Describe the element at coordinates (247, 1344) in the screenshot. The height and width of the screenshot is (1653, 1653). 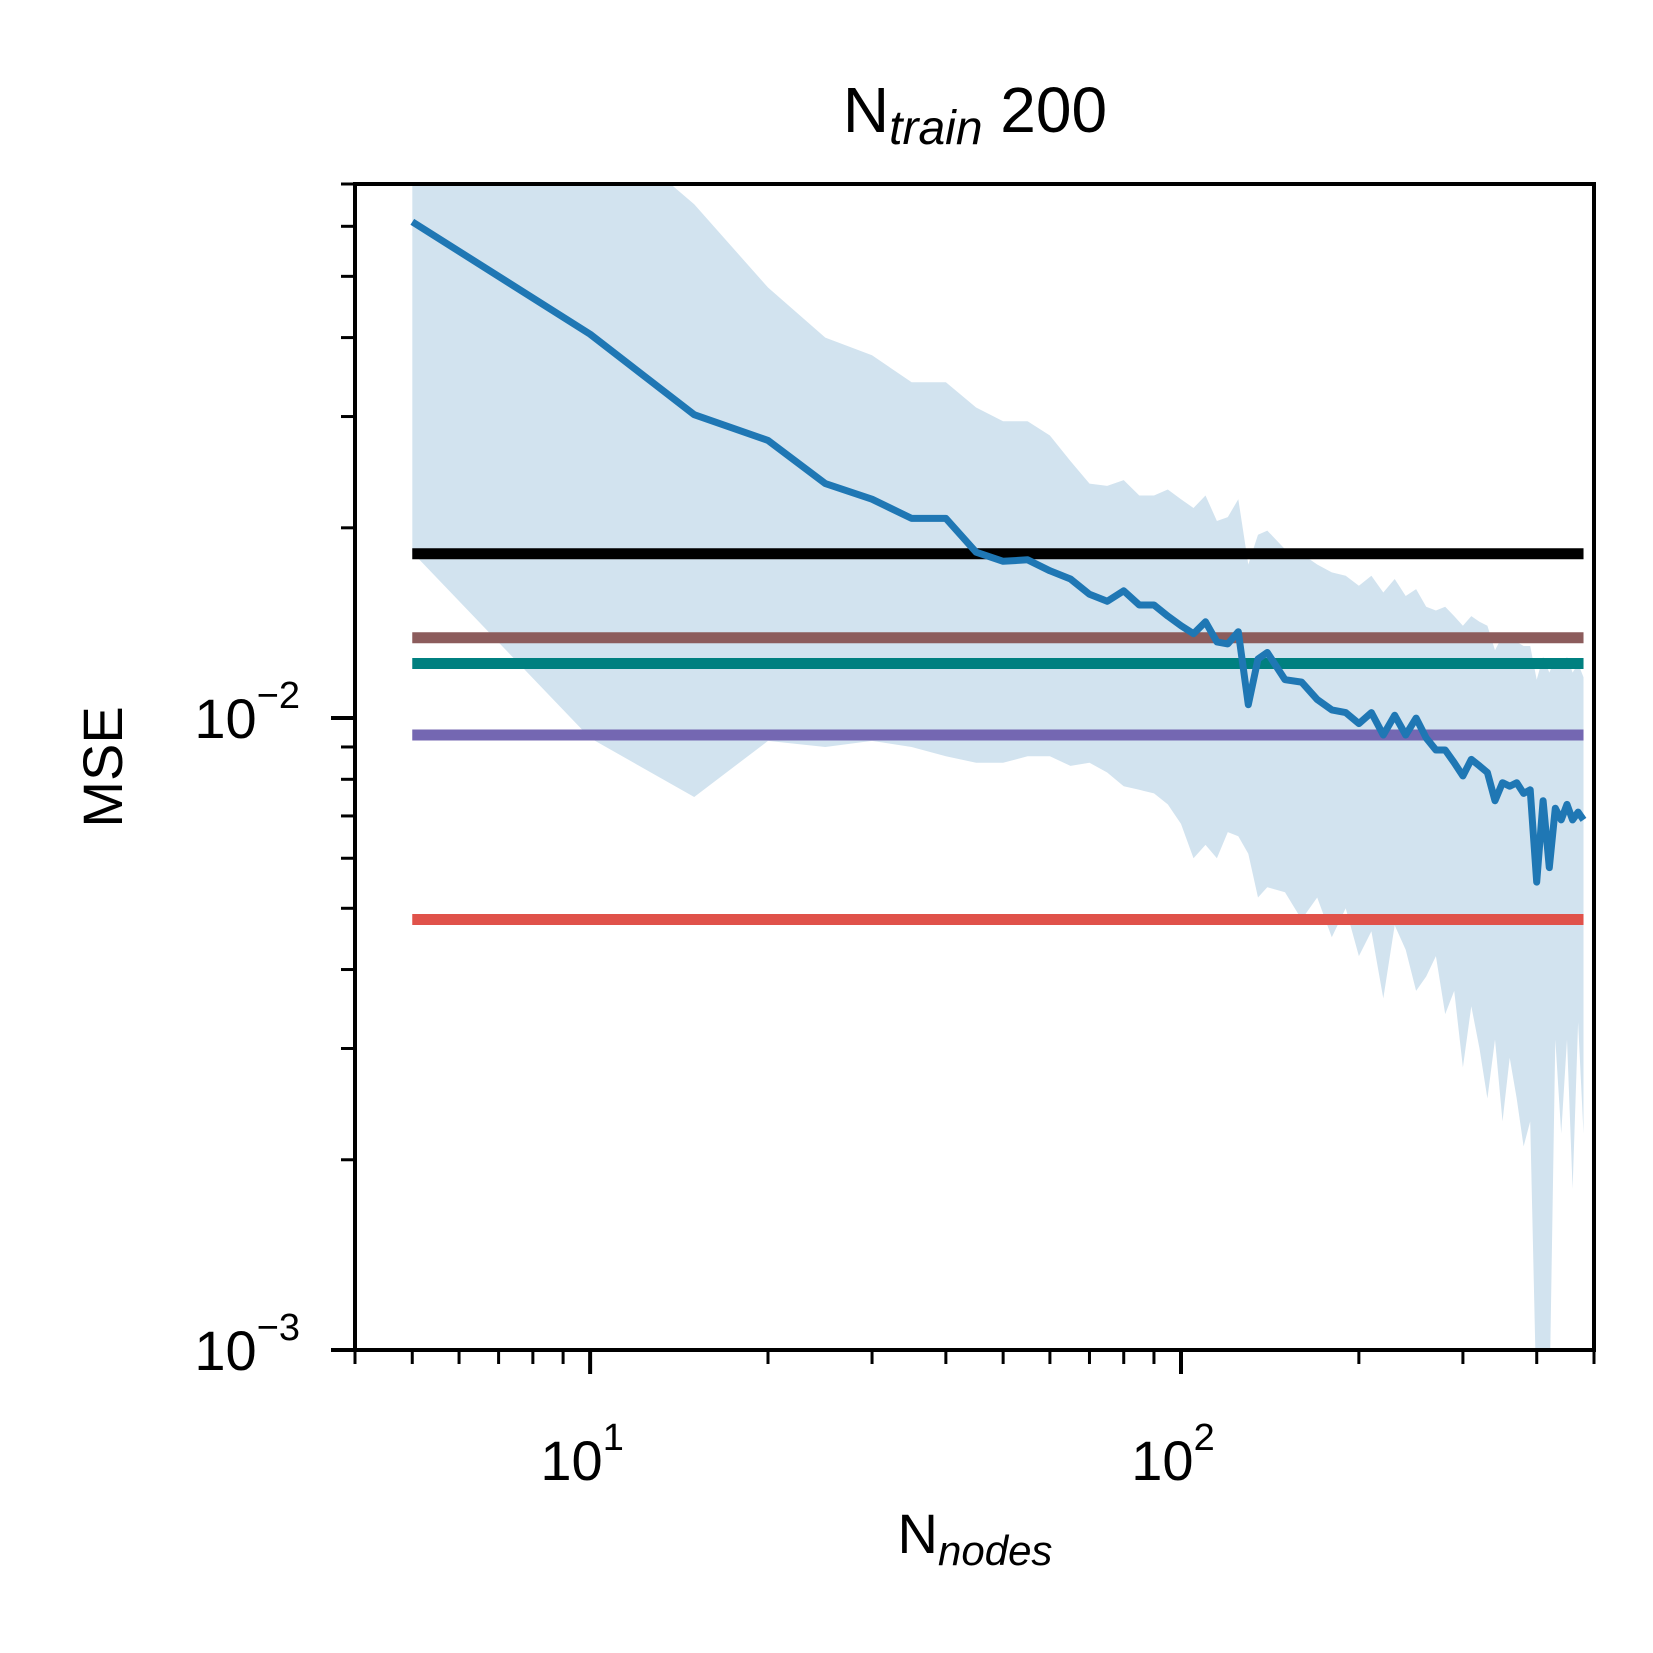
I see `y-tick-label: 10⁻³` at that location.